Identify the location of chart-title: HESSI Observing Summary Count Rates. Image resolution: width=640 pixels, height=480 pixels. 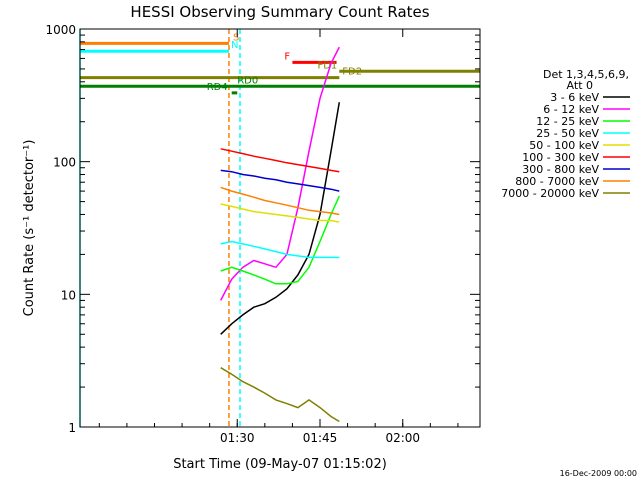
(279, 12).